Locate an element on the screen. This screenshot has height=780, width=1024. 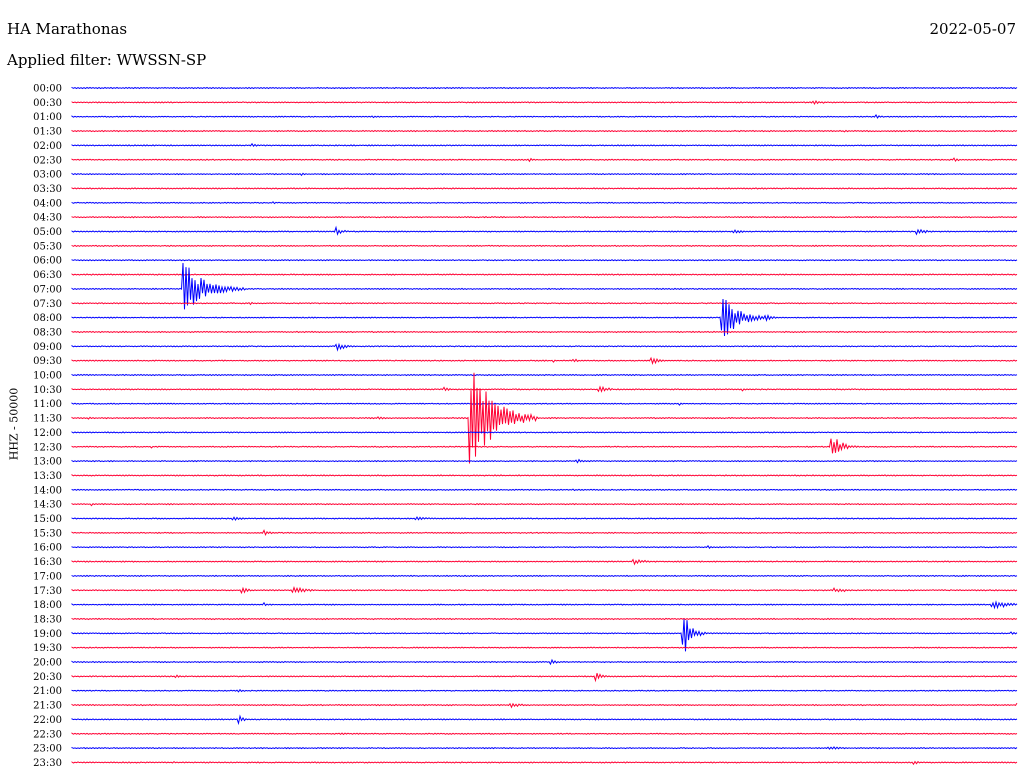
row-time-label: 08:30 is located at coordinates (47, 332).